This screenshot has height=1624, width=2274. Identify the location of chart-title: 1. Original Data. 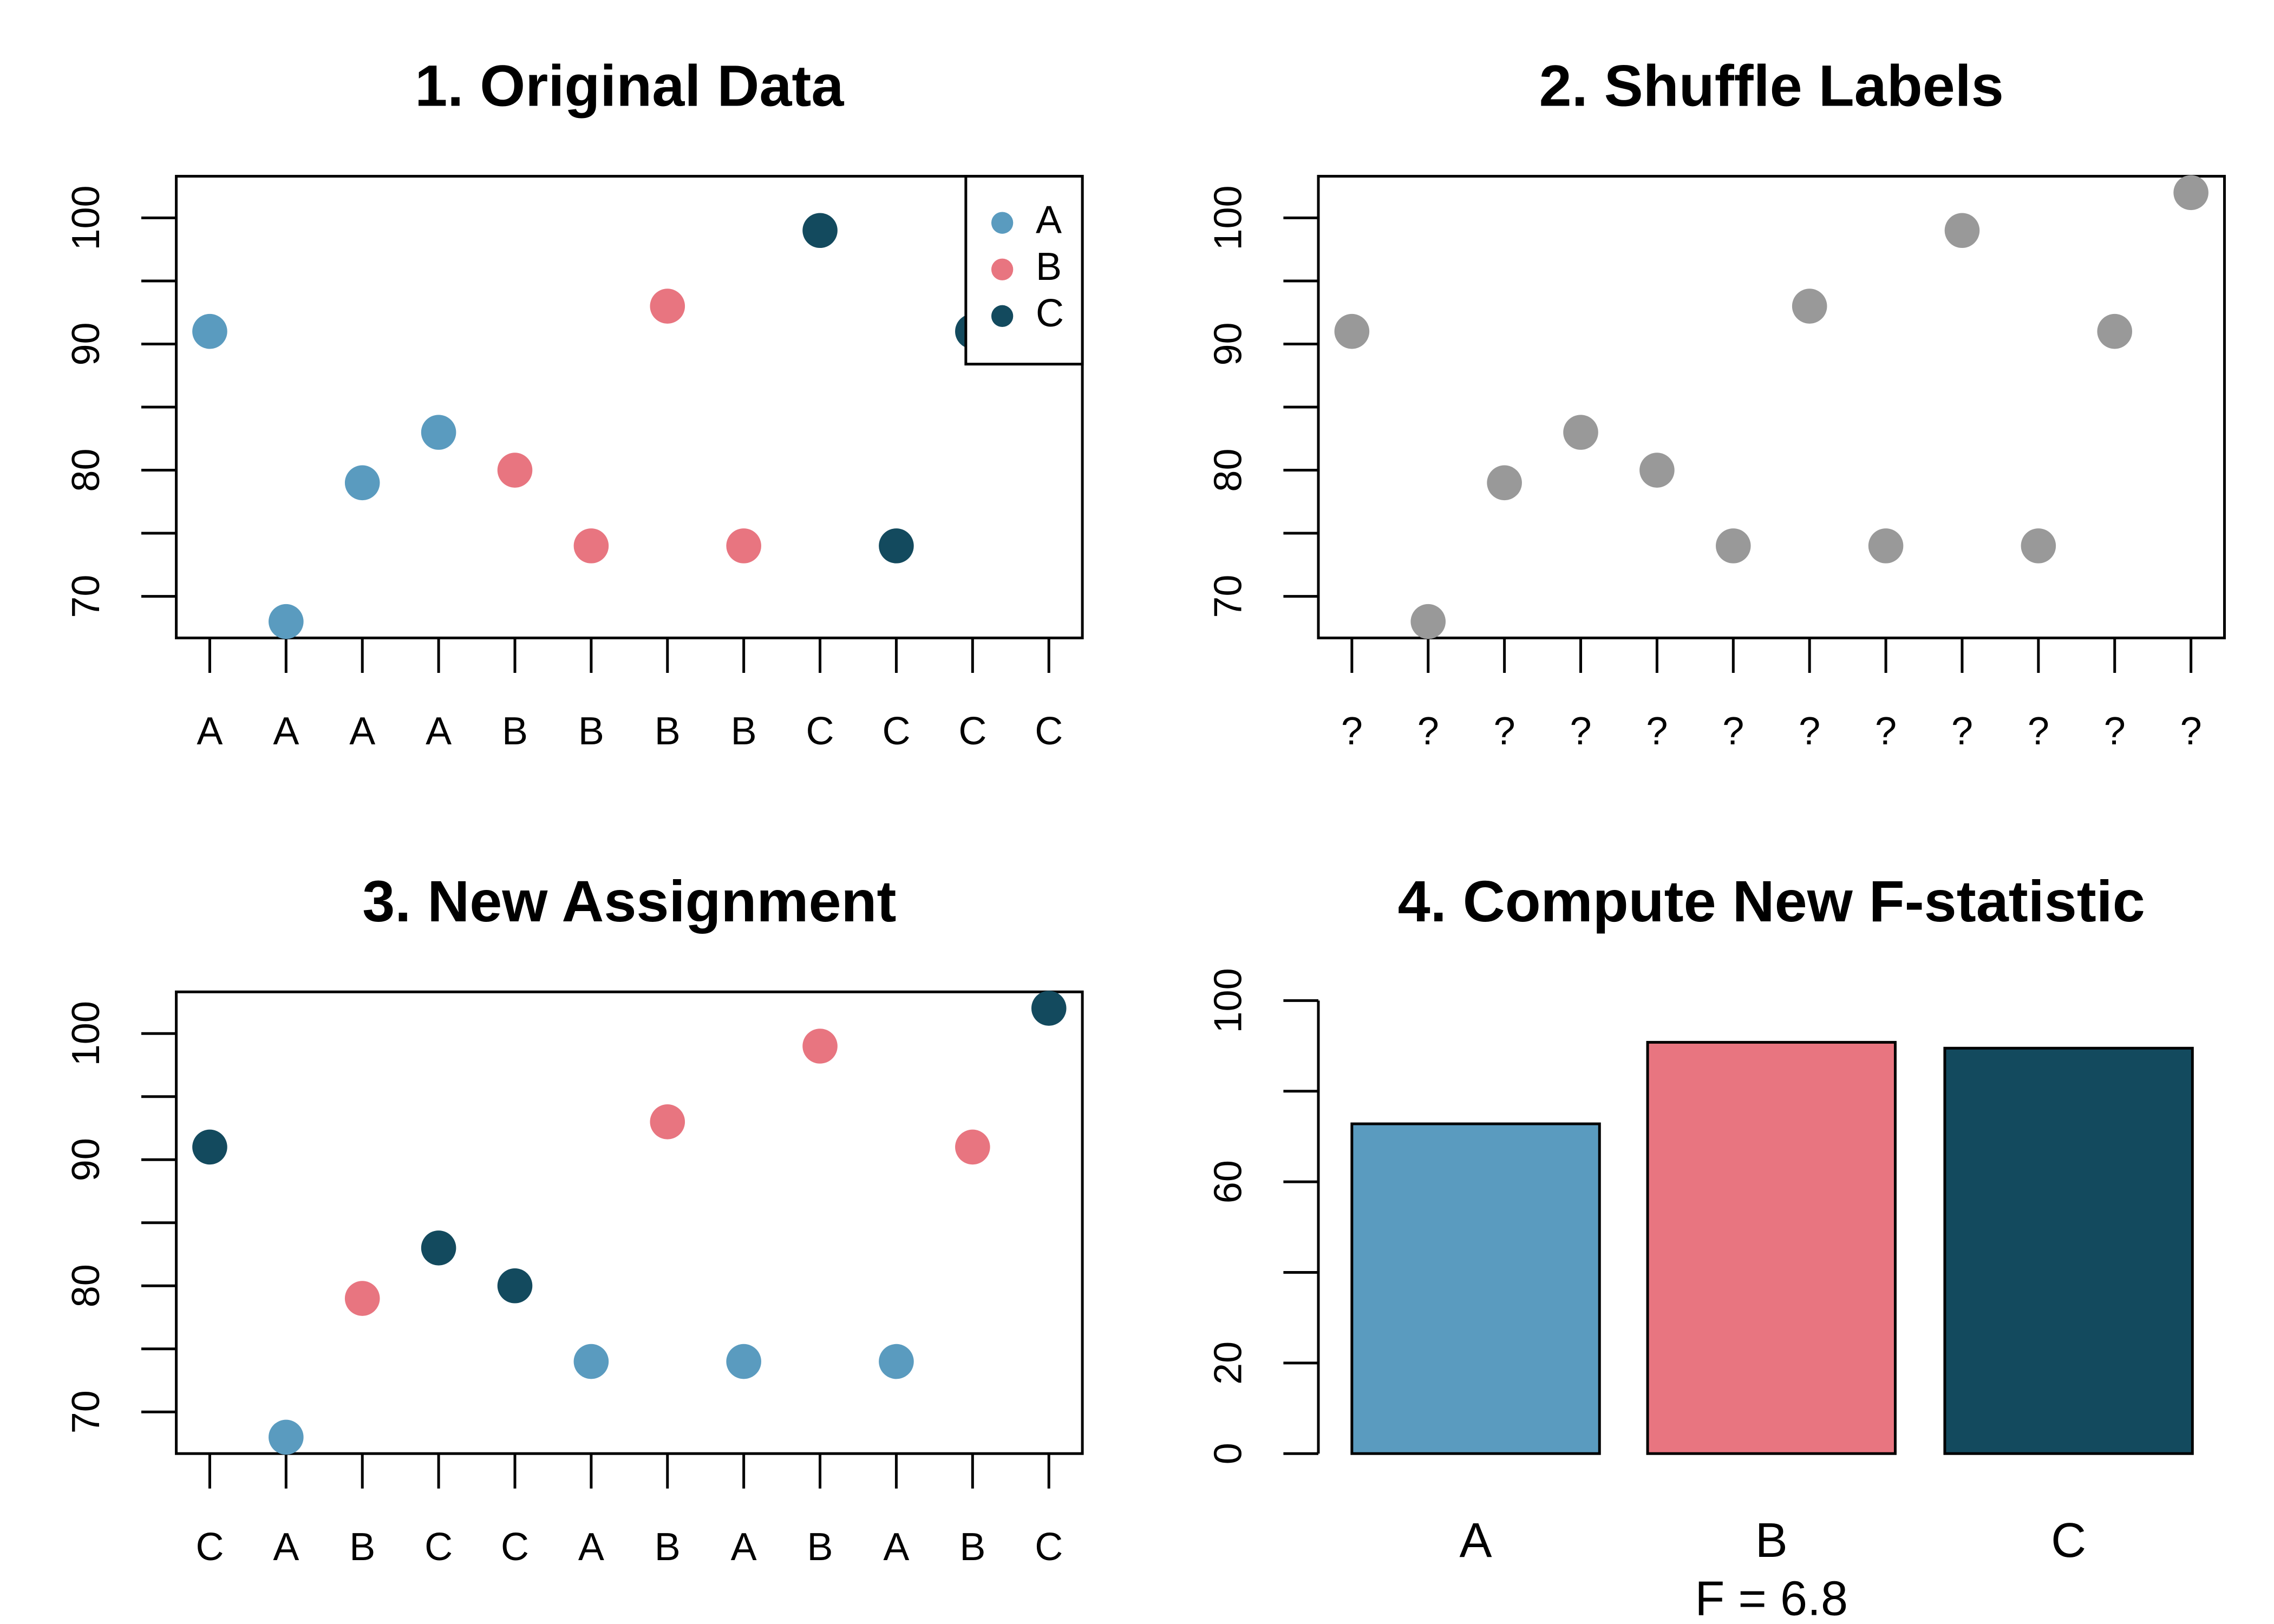
(630, 85).